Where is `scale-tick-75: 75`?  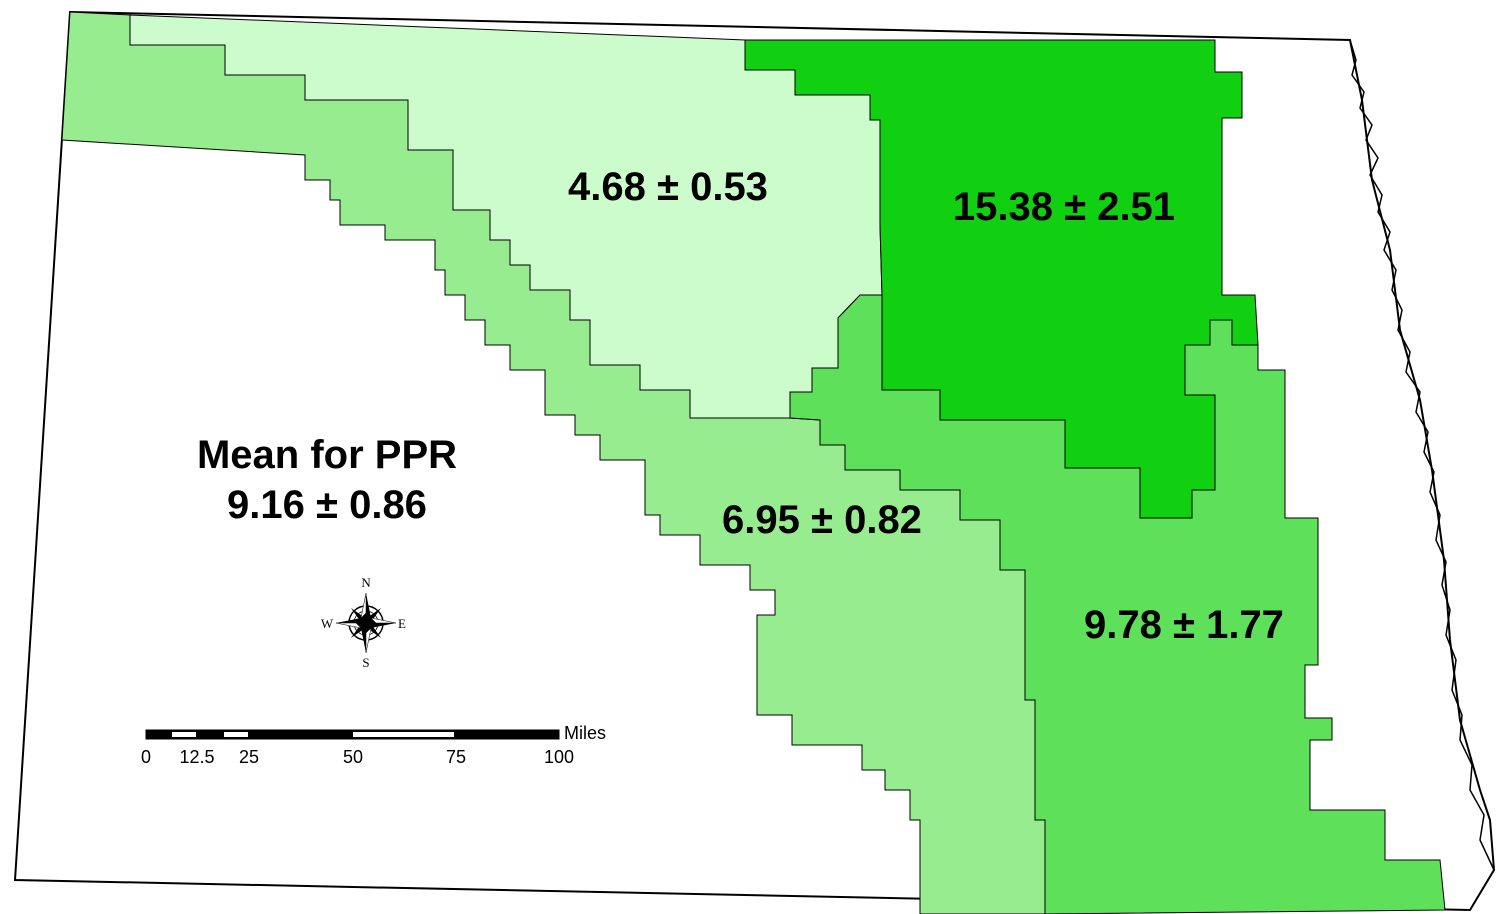
scale-tick-75: 75 is located at coordinates (456, 757).